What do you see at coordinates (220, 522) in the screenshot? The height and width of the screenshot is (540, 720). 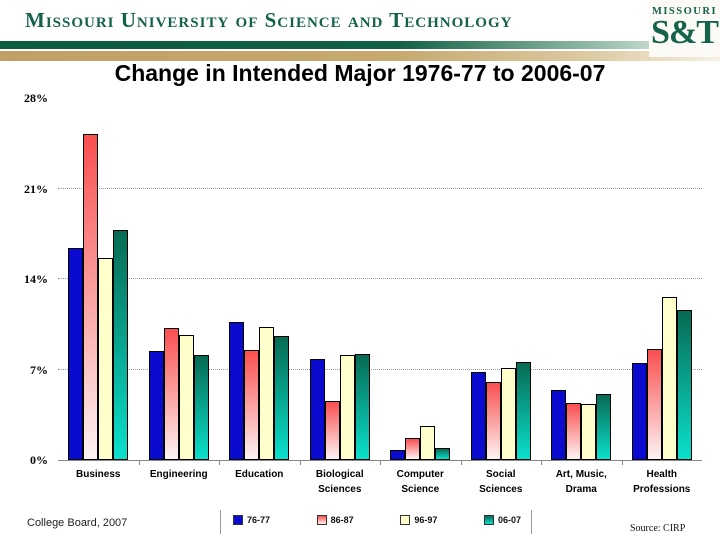 I see `legend-divider-left` at bounding box center [220, 522].